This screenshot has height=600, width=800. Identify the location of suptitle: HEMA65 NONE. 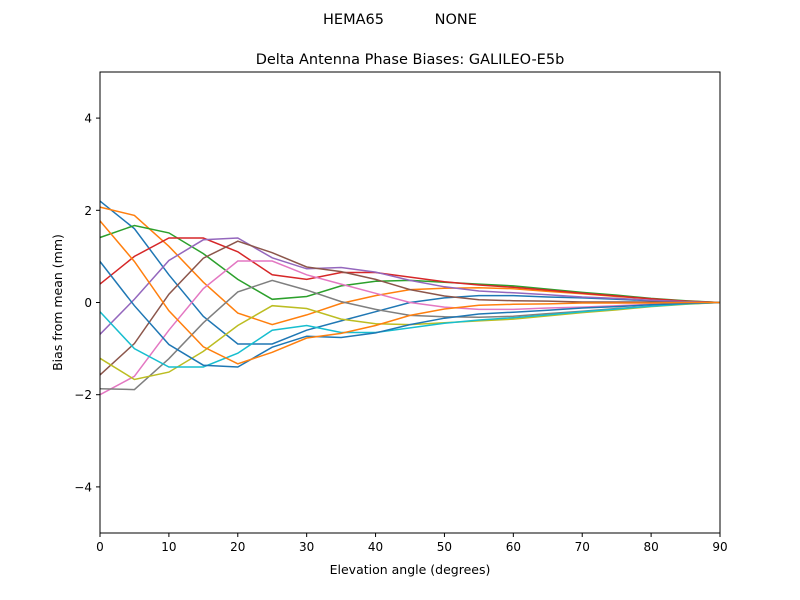
(400, 20).